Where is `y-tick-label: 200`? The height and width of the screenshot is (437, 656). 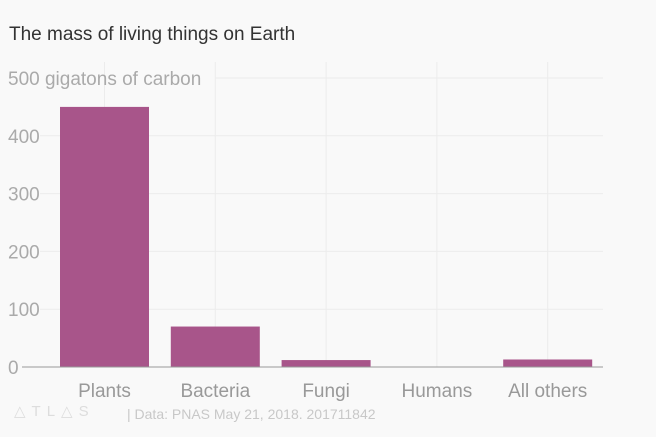
y-tick-label: 200 is located at coordinates (24, 252).